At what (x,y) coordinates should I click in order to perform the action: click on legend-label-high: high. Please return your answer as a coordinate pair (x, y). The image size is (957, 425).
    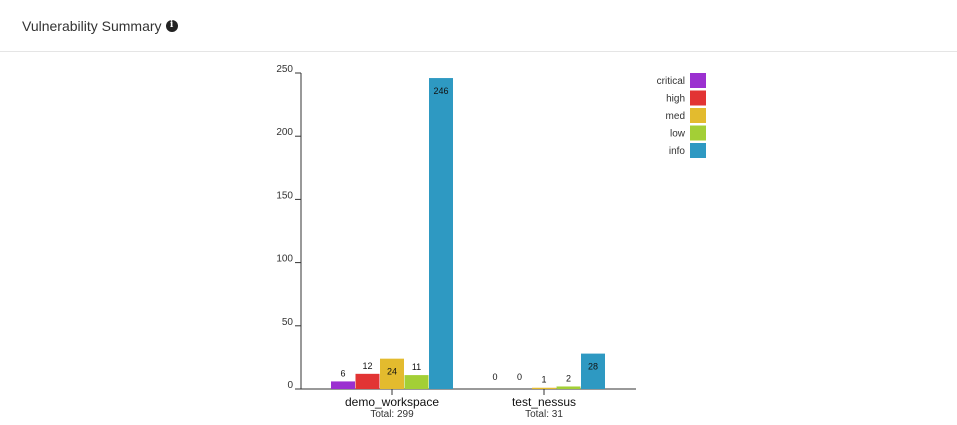
    Looking at the image, I should click on (675, 99).